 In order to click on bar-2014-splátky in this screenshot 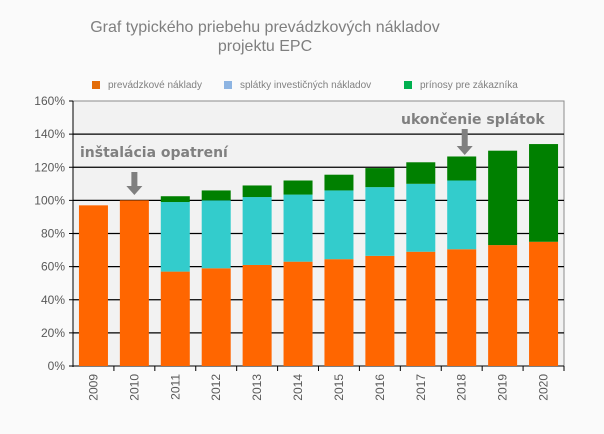, I will do `click(298, 228)`.